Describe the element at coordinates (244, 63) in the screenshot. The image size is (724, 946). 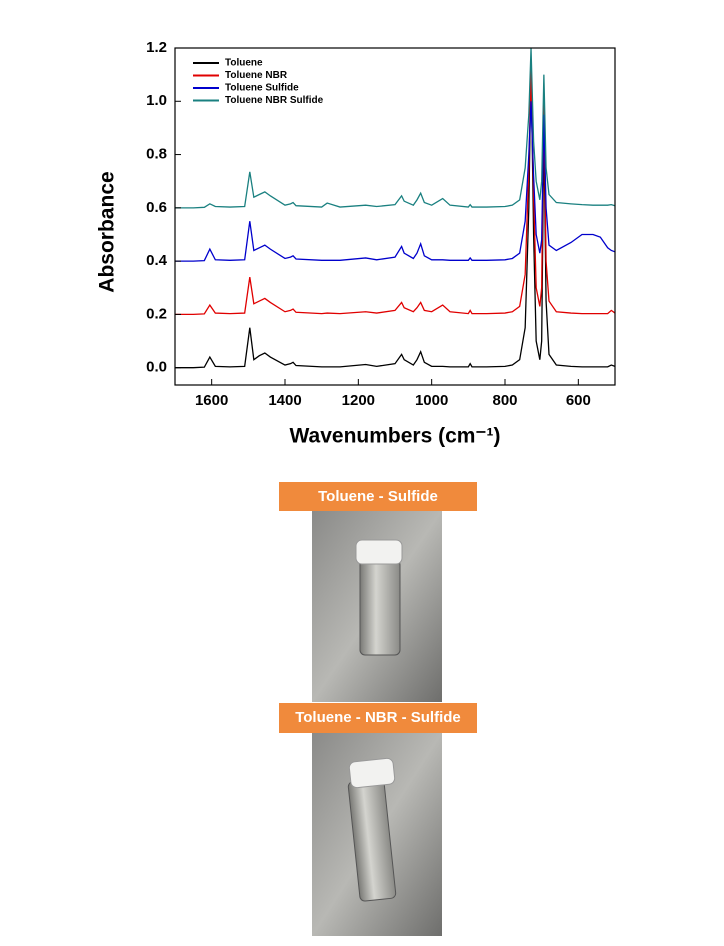
I see `legend-label: Toluene` at that location.